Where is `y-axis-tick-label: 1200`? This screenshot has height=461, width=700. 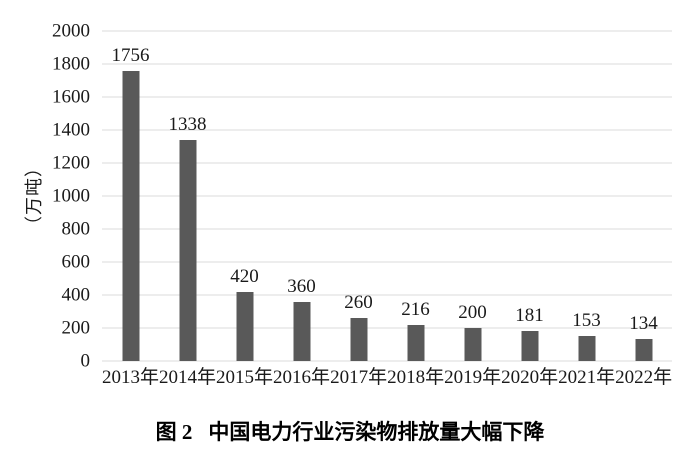
y-axis-tick-label: 1200 is located at coordinates (71, 163).